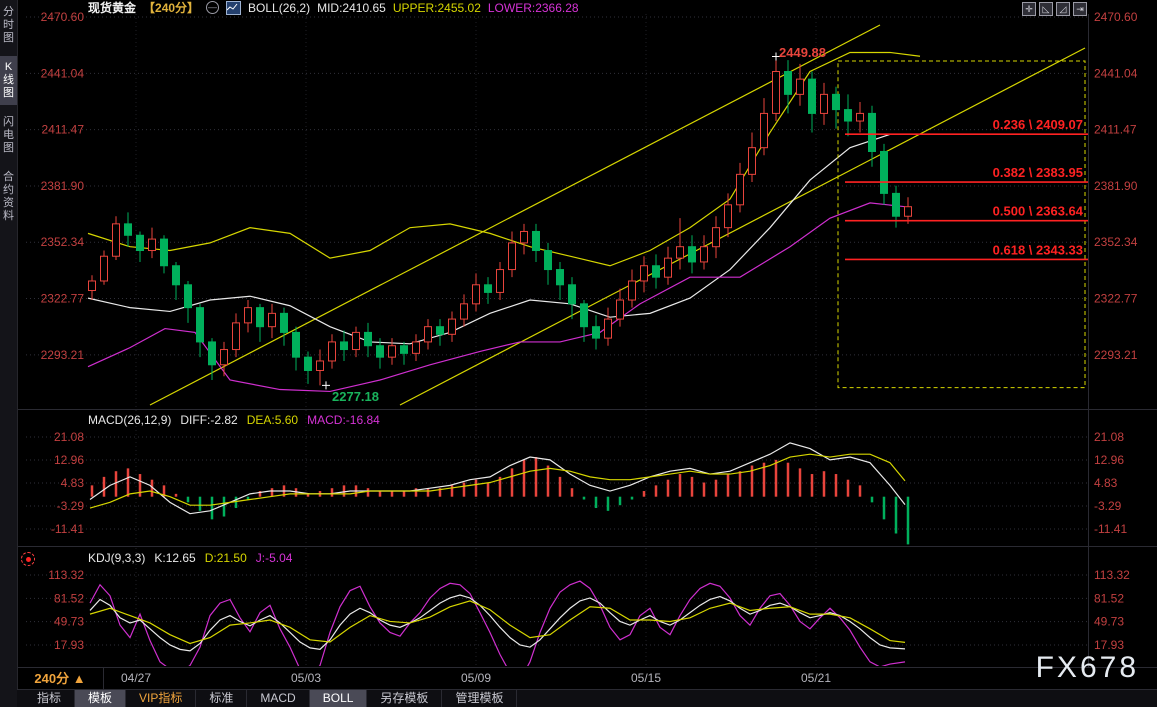  What do you see at coordinates (1063, 9) in the screenshot?
I see `window-icon: ◿` at bounding box center [1063, 9].